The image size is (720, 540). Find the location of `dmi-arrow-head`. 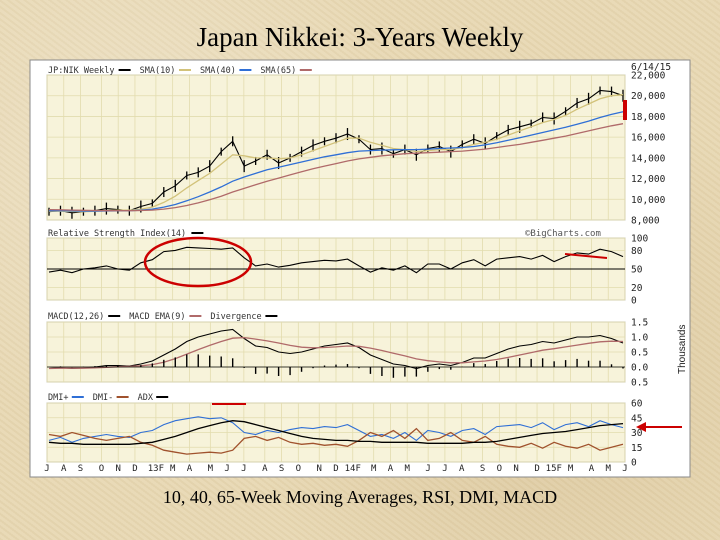

dmi-arrow-head is located at coordinates (641, 427).